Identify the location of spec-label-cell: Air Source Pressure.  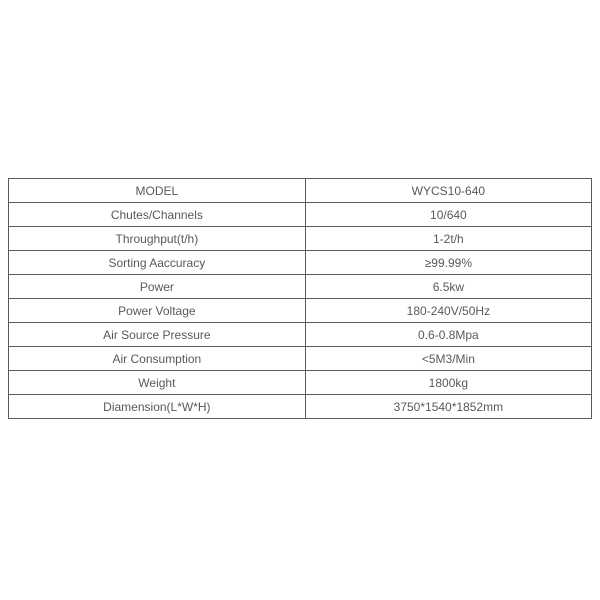
(157, 334).